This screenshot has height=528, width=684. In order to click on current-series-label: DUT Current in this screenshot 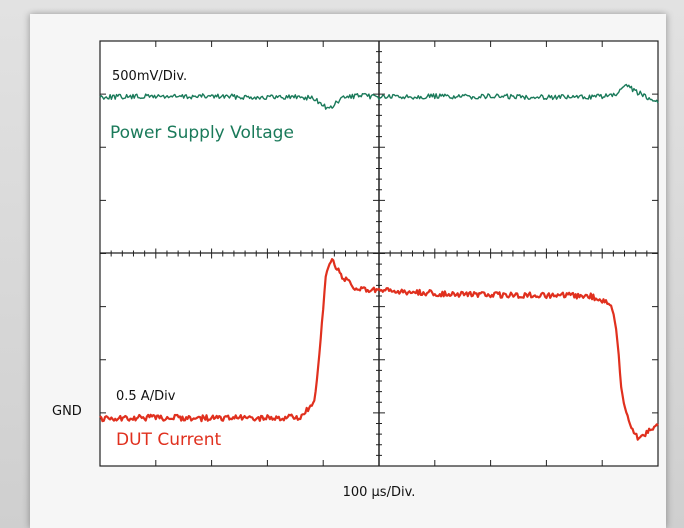, I will do `click(169, 440)`.